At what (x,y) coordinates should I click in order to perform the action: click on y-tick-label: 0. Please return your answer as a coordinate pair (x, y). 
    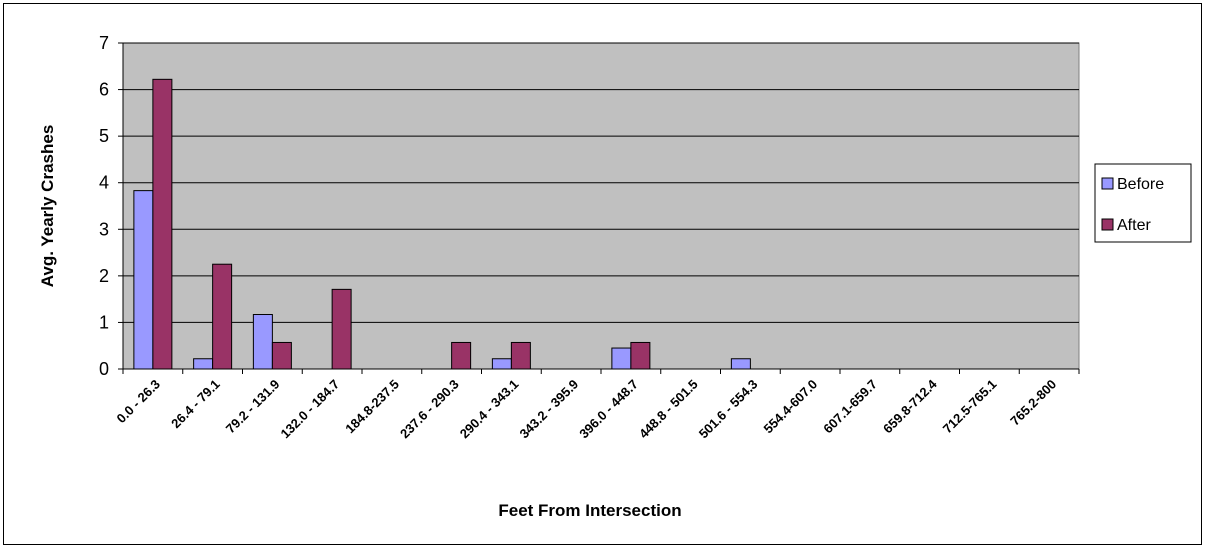
    Looking at the image, I should click on (104, 369).